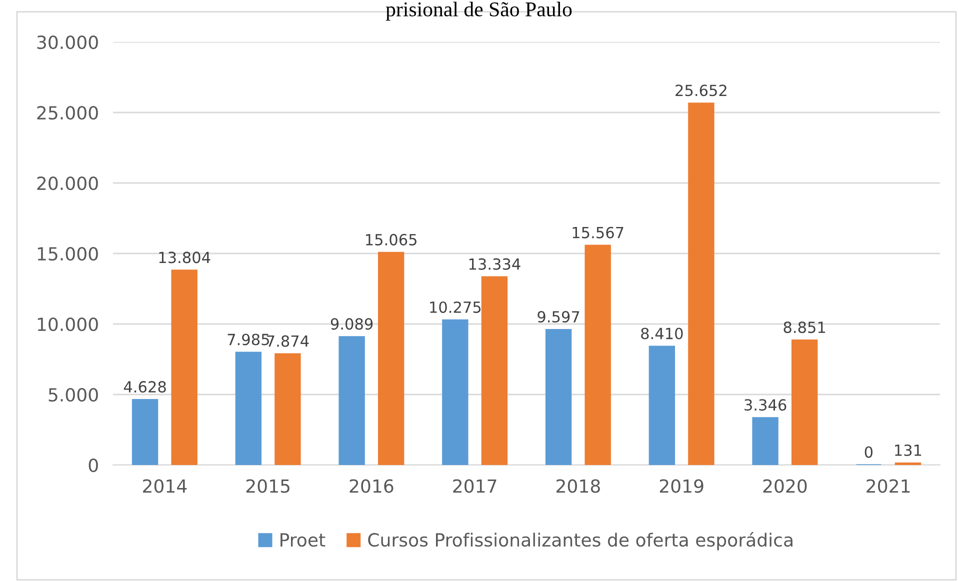 Image resolution: width=958 pixels, height=581 pixels. What do you see at coordinates (67, 113) in the screenshot?
I see `y-tick-label: 25.000` at bounding box center [67, 113].